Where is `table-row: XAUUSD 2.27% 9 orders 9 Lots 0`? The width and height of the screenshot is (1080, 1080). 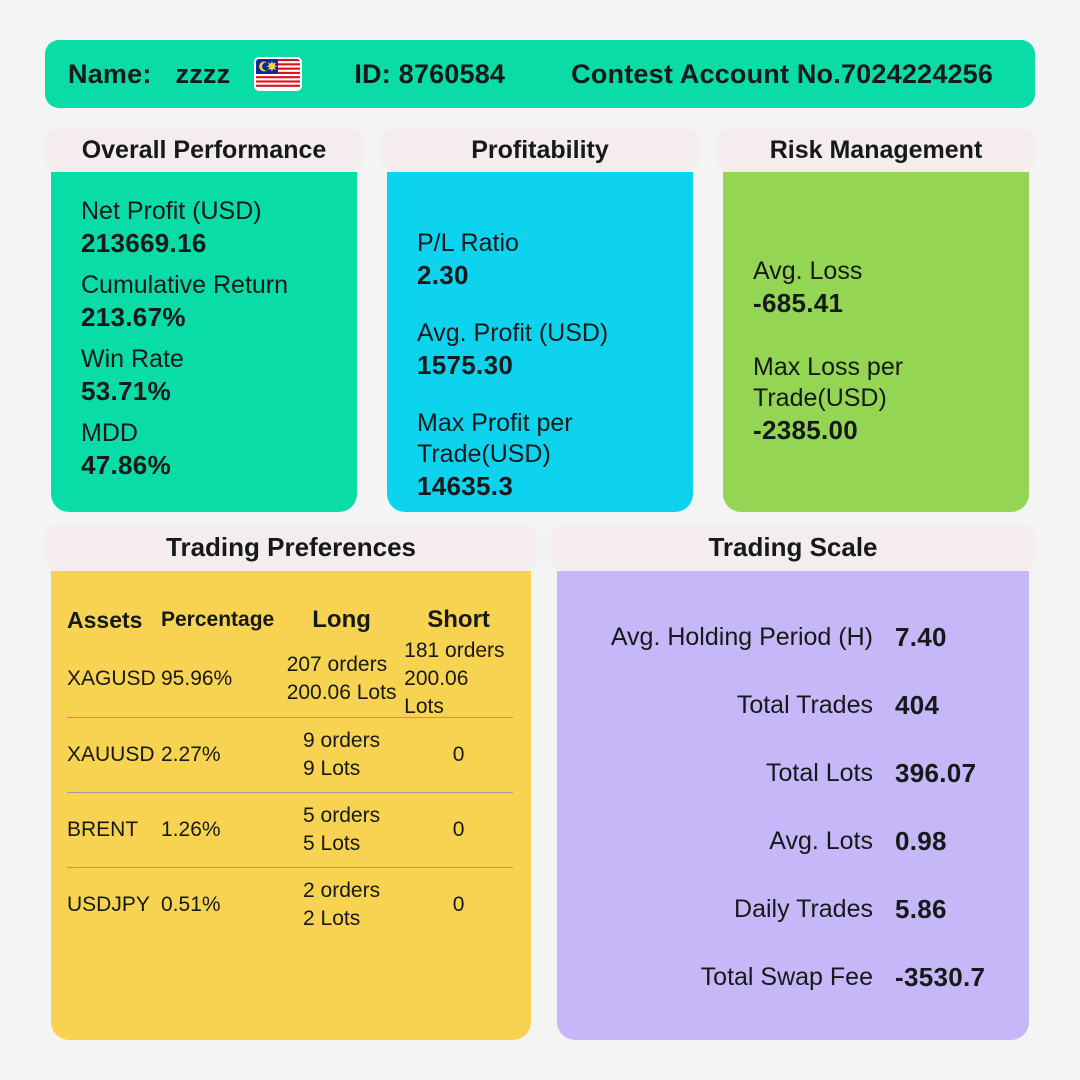
table-row: XAUUSD 2.27% 9 orders 9 Lots 0 is located at coordinates (290, 755).